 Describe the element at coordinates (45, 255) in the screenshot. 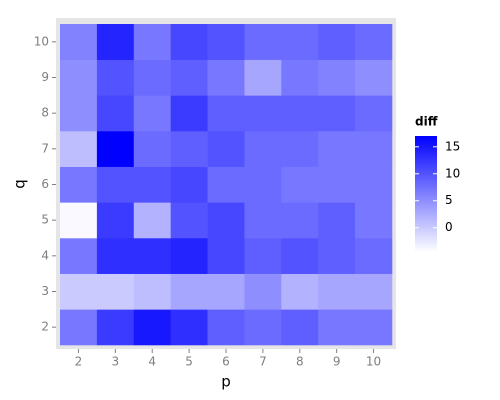

I see `y-tick-label: 4` at that location.